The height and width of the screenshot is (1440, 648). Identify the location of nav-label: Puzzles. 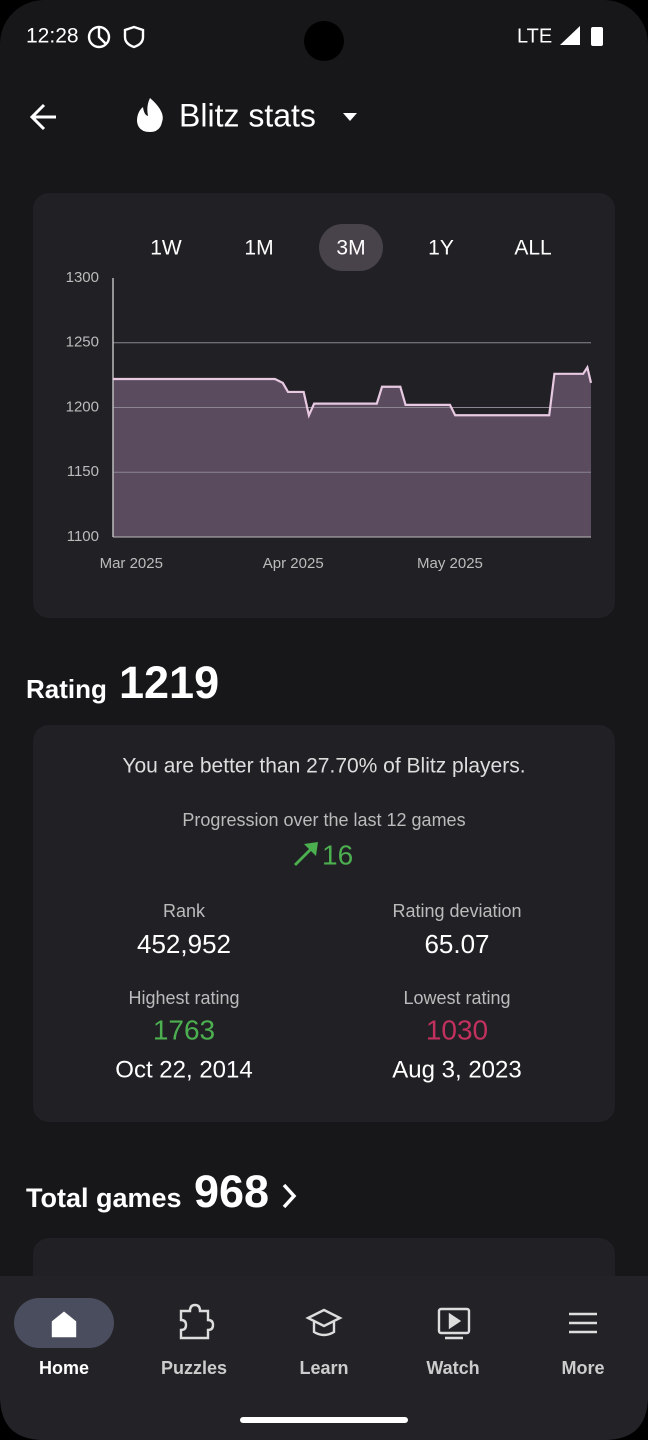
(194, 1368).